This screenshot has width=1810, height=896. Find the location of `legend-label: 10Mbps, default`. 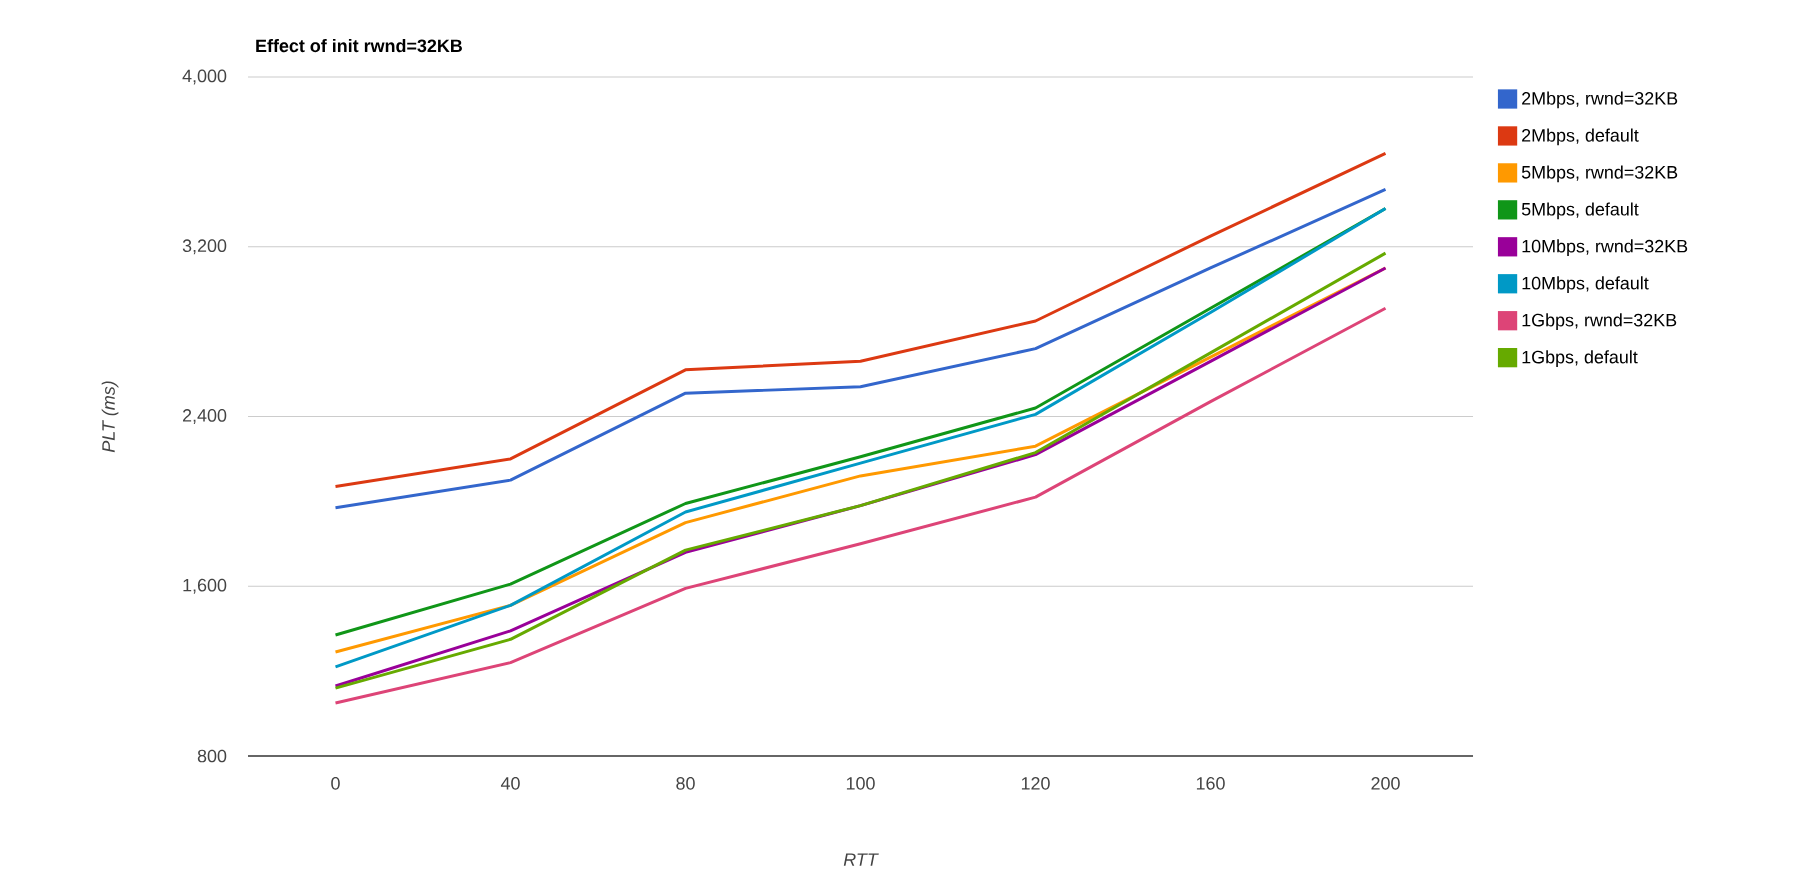

legend-label: 10Mbps, default is located at coordinates (1585, 285).